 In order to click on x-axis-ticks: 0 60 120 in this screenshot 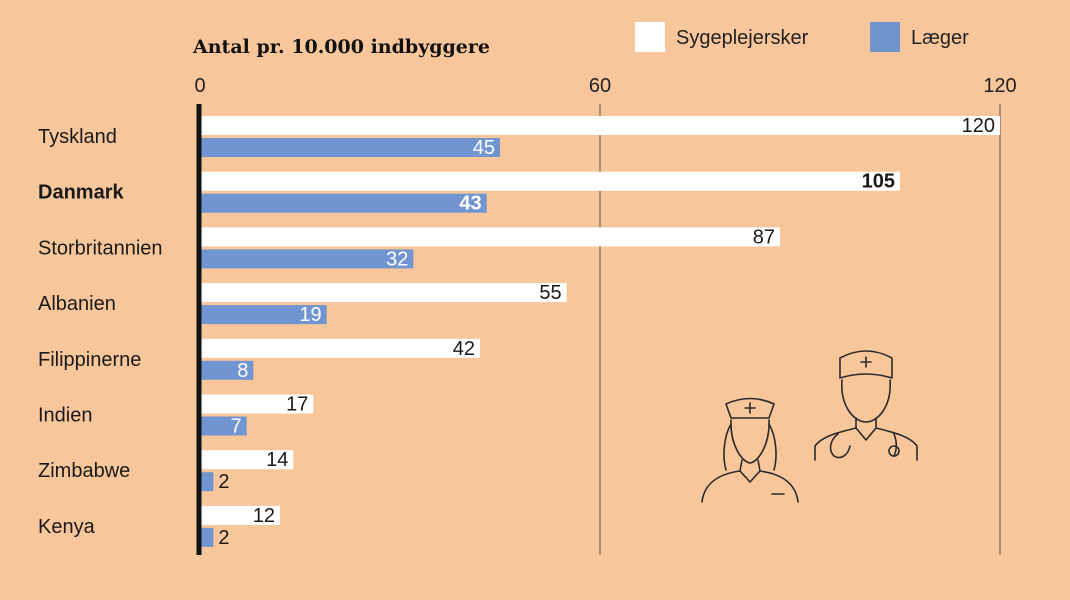, I will do `click(605, 86)`.